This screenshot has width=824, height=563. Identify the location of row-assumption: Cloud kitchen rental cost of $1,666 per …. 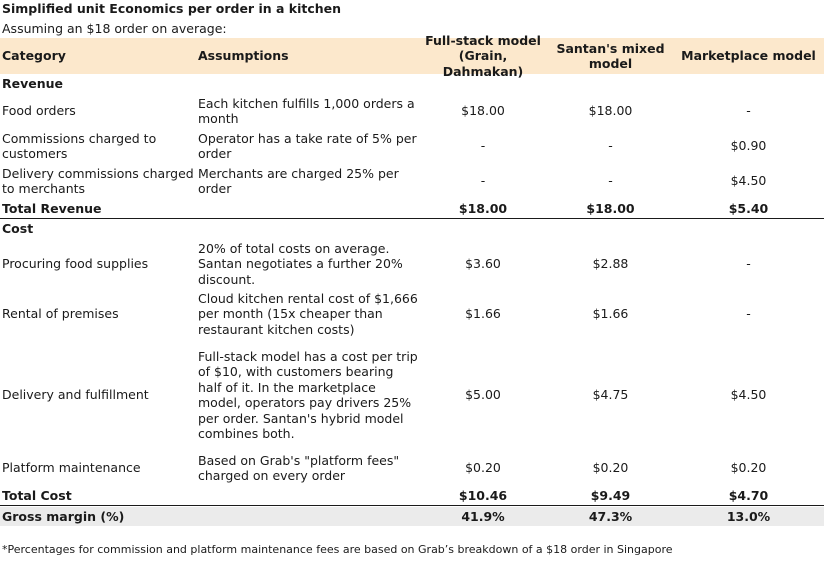
(308, 313).